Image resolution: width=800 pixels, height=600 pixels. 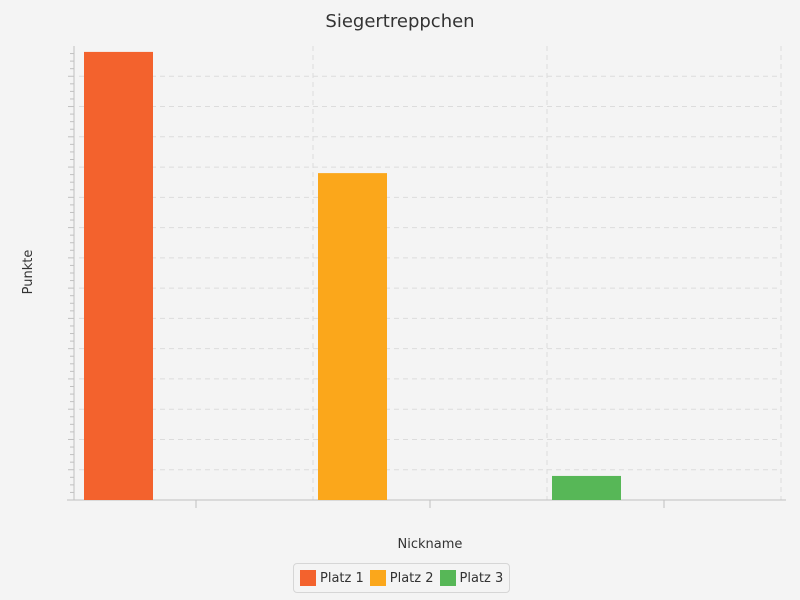 I want to click on y-axis-label: Punkte, so click(x=28, y=272).